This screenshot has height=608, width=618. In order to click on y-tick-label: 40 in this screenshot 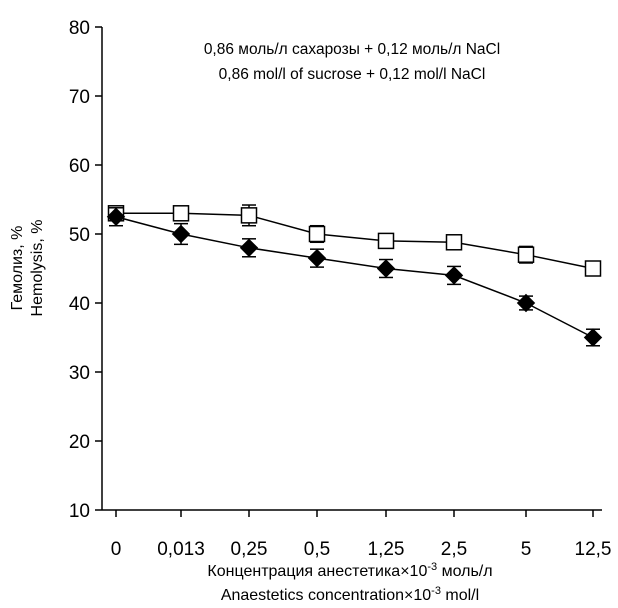, I will do `click(79, 304)`.